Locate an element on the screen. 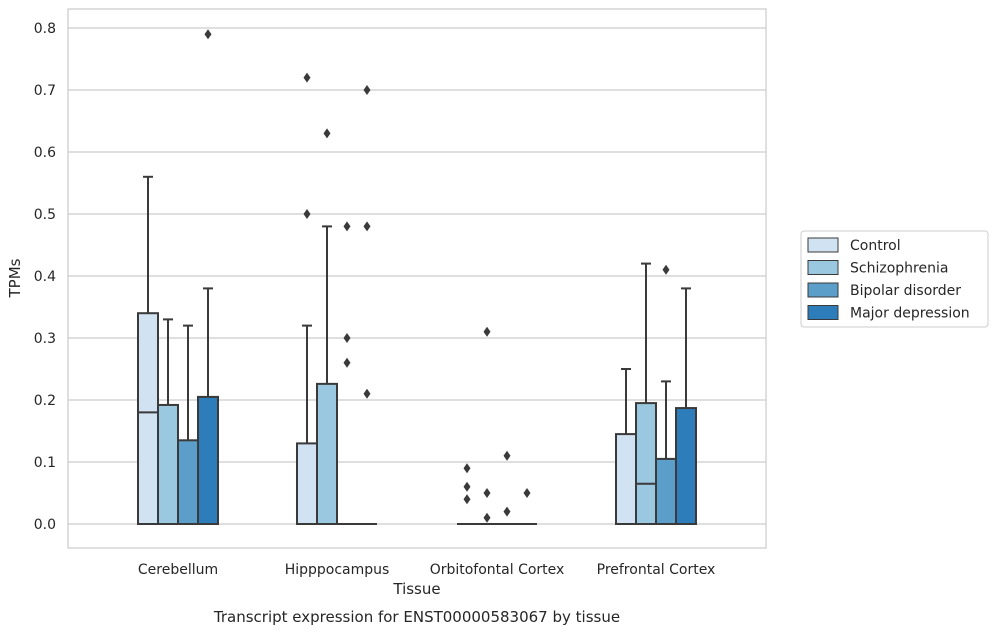 This screenshot has width=997, height=634. legend-label: Major depression is located at coordinates (910, 314).